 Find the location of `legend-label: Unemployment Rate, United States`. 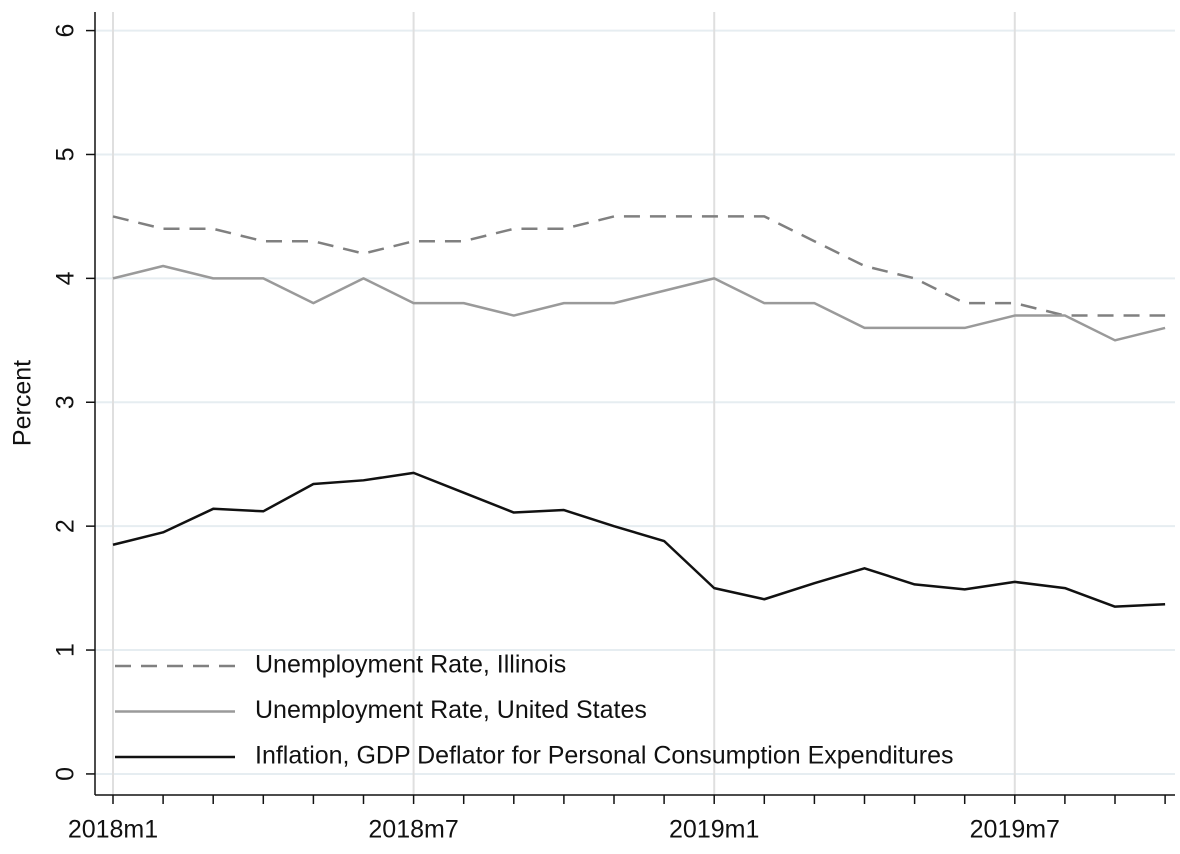

legend-label: Unemployment Rate, United States is located at coordinates (451, 710).